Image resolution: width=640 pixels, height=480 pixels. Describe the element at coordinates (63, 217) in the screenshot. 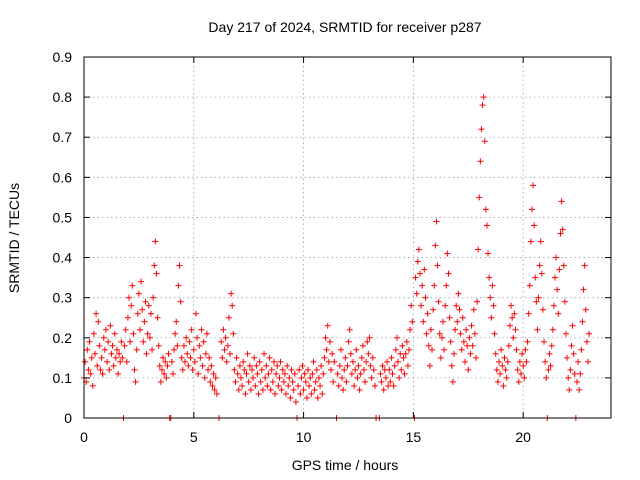

I see `y-tick-label: 0.5` at that location.